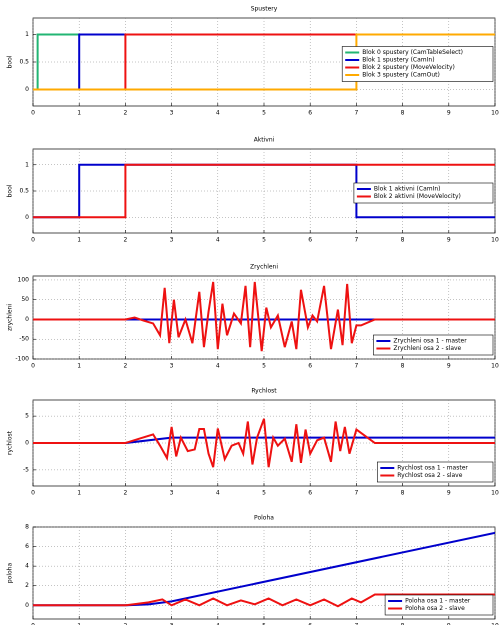  Describe the element at coordinates (432, 468) in the screenshot. I see `legend-label: Rychlost osa 1 - master` at that location.